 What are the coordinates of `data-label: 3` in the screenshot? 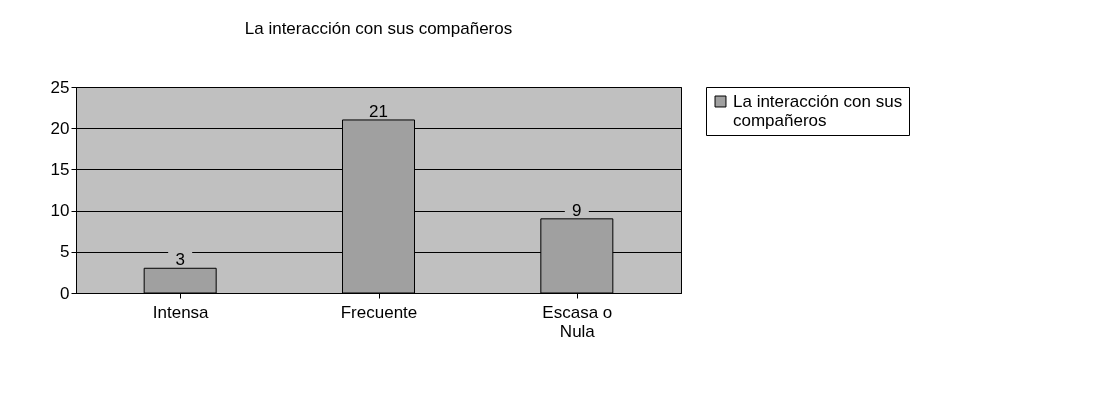 It's located at (180, 260).